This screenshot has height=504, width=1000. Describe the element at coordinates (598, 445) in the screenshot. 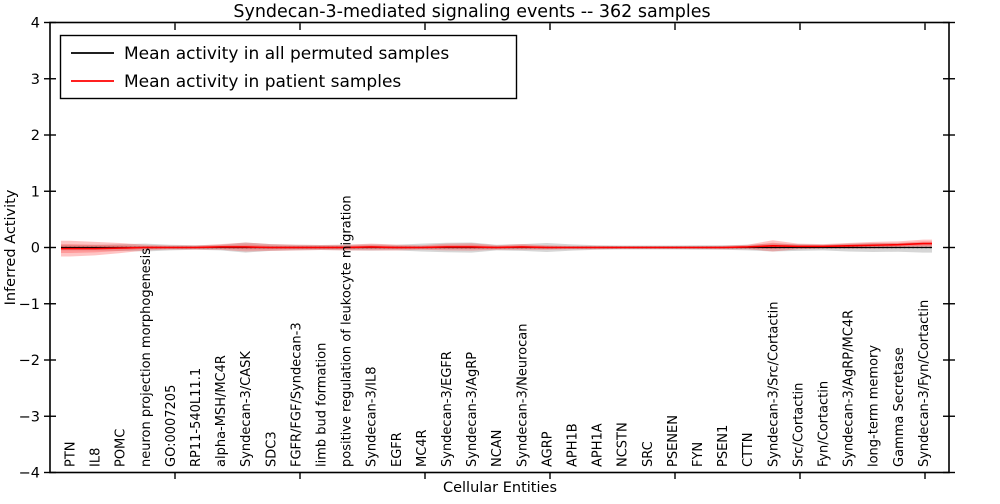

I see `x-category-label: APH1A` at that location.